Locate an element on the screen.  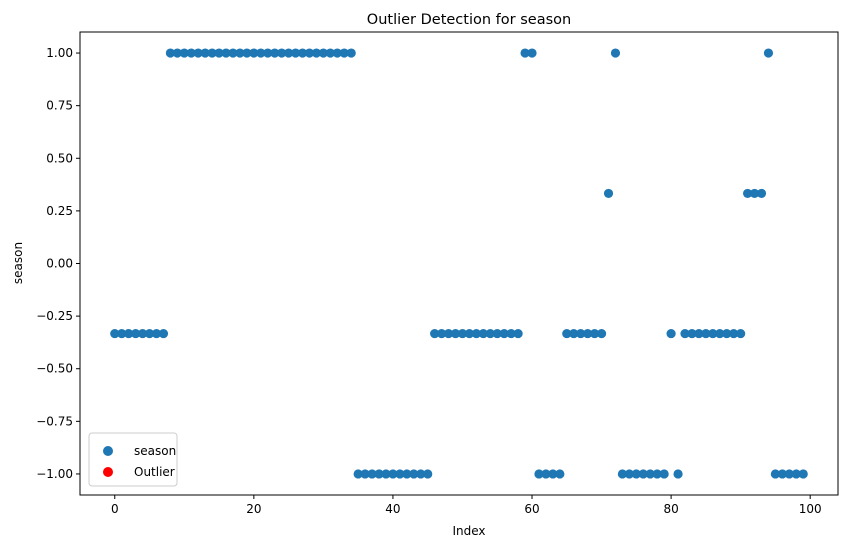
x-axis-label: Index is located at coordinates (468, 531).